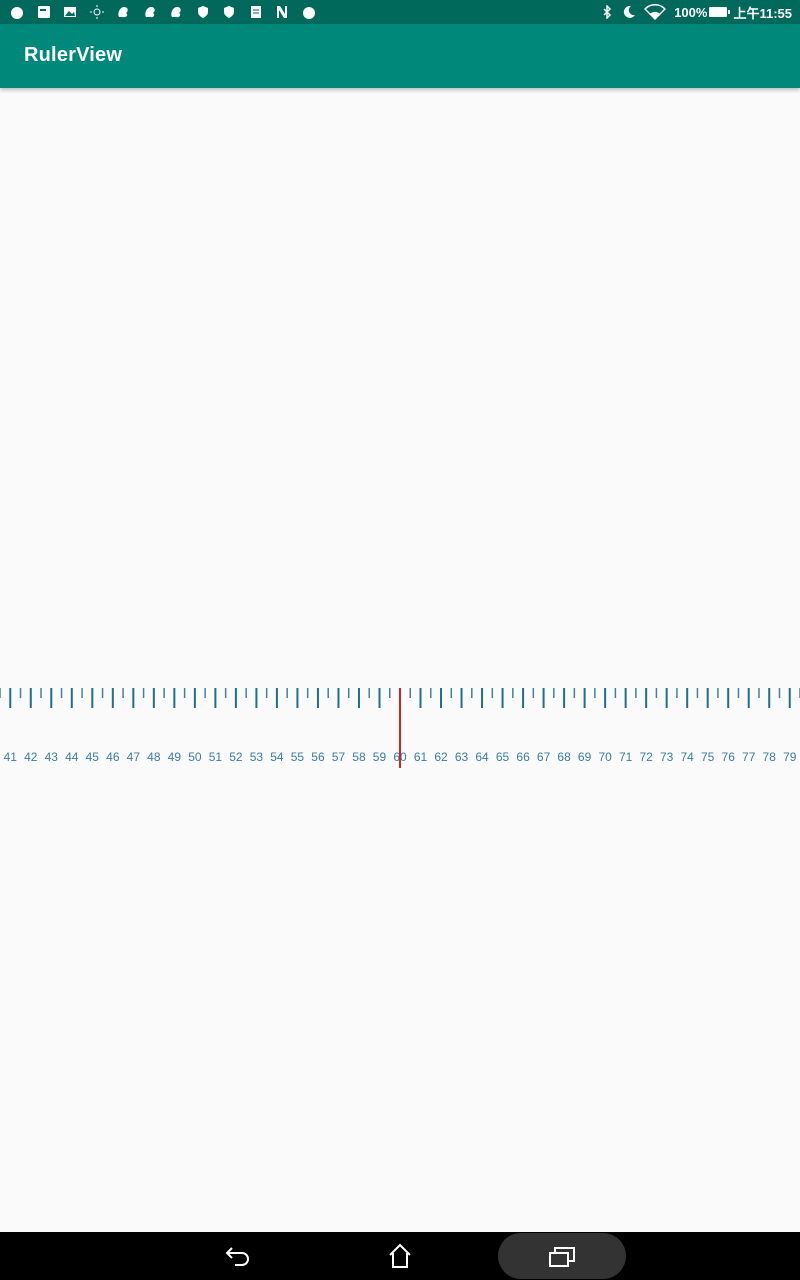 Image resolution: width=800 pixels, height=1280 pixels. I want to click on ruler-label: 58, so click(359, 757).